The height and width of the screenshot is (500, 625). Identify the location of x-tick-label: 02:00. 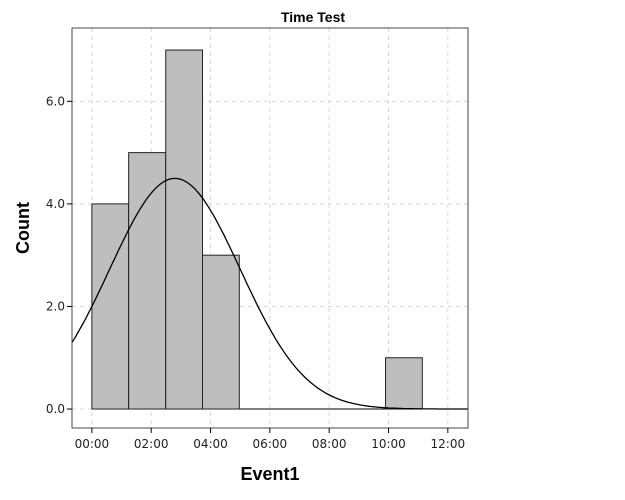
(151, 444).